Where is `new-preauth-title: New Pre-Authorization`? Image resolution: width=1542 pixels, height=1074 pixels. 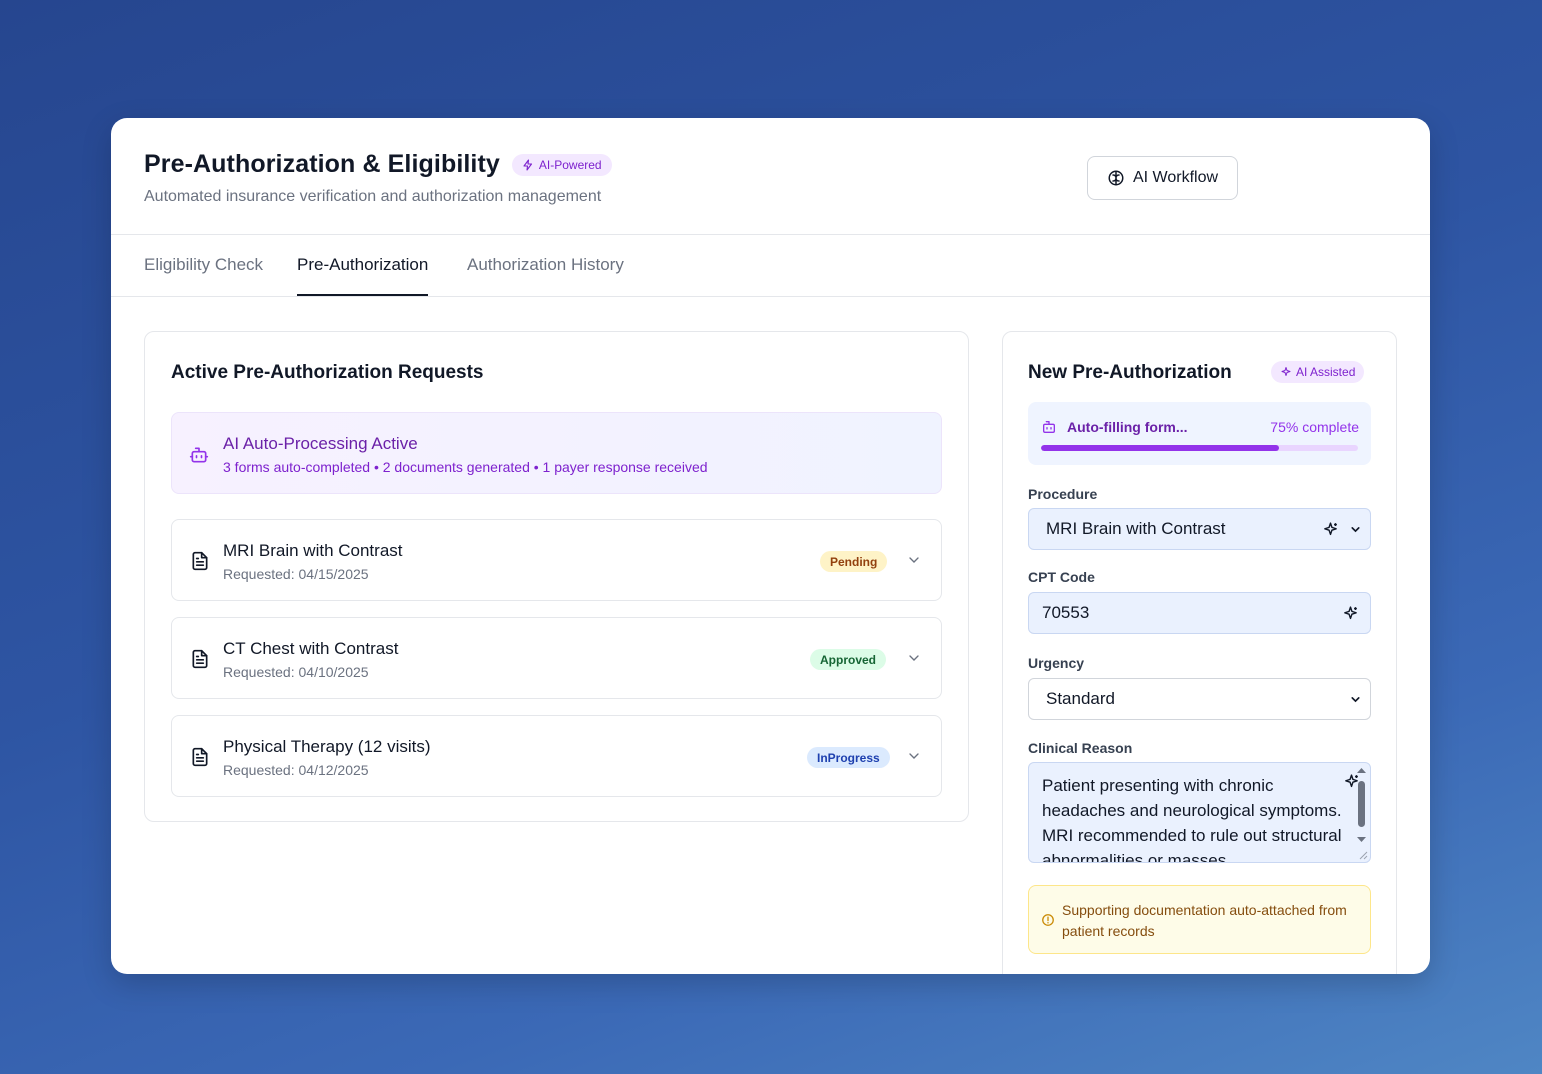
new-preauth-title: New Pre-Authorization is located at coordinates (1130, 372).